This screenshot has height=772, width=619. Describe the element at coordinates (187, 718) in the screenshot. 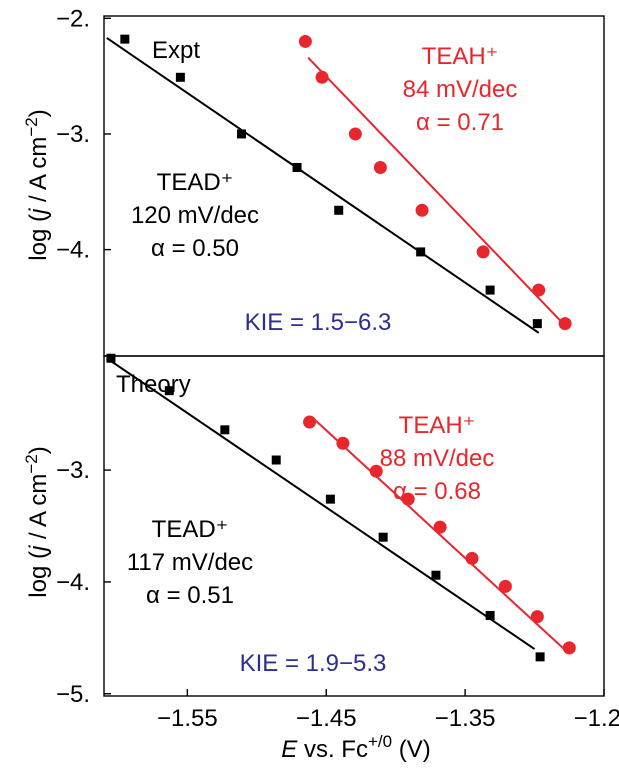

I see `x-tick-label: −1.55` at that location.